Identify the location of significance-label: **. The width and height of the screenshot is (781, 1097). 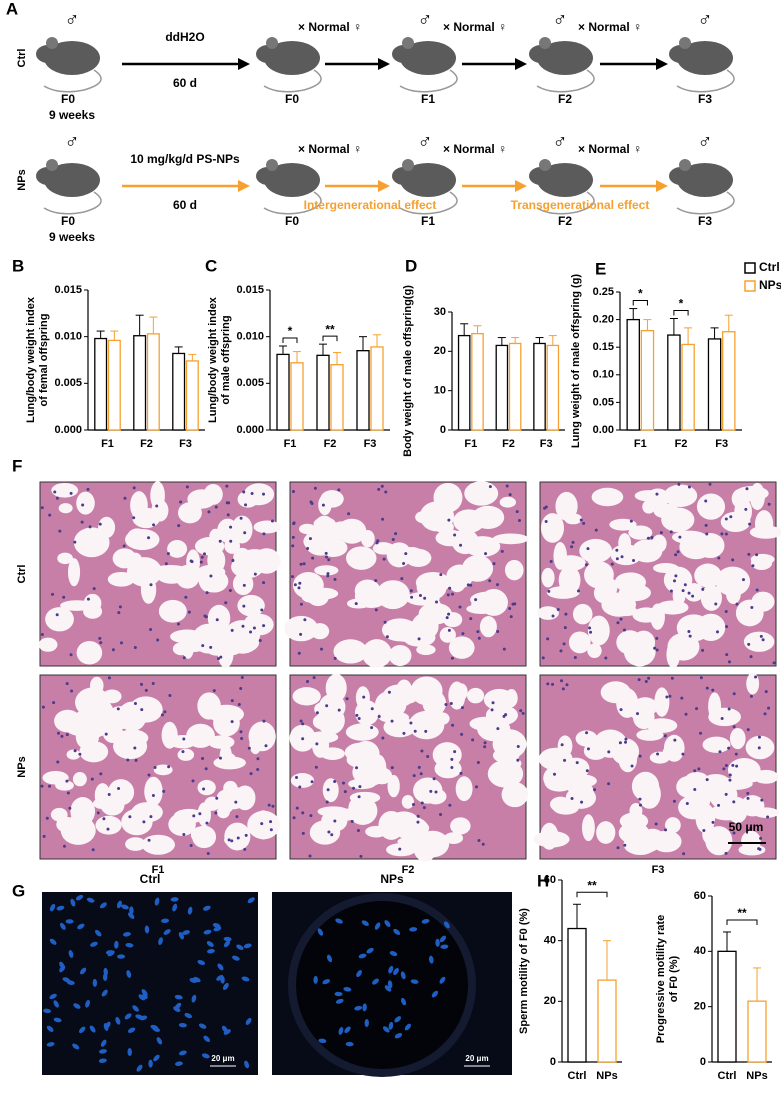
(742, 913).